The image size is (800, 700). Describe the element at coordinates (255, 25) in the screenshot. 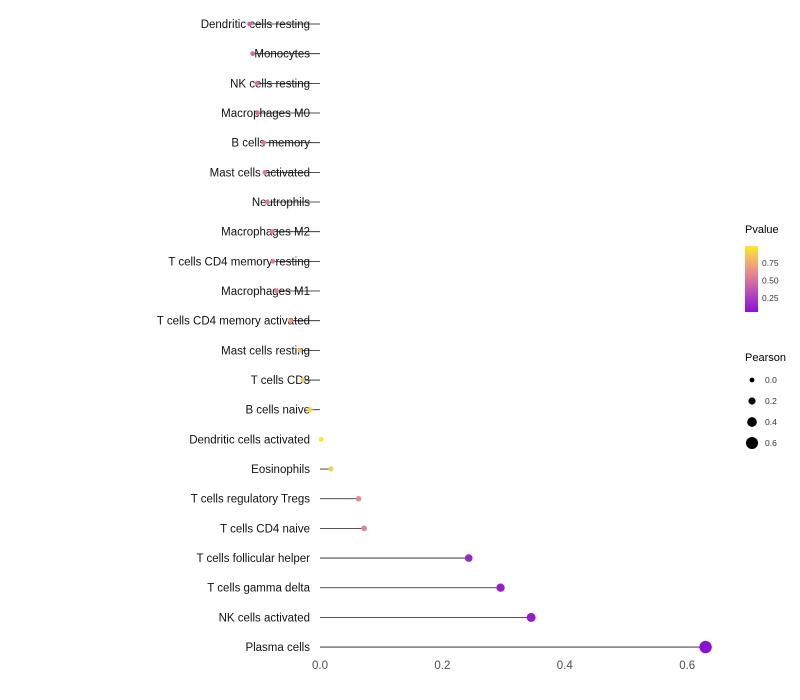

I see `category-label: Dendritic cells resting` at that location.